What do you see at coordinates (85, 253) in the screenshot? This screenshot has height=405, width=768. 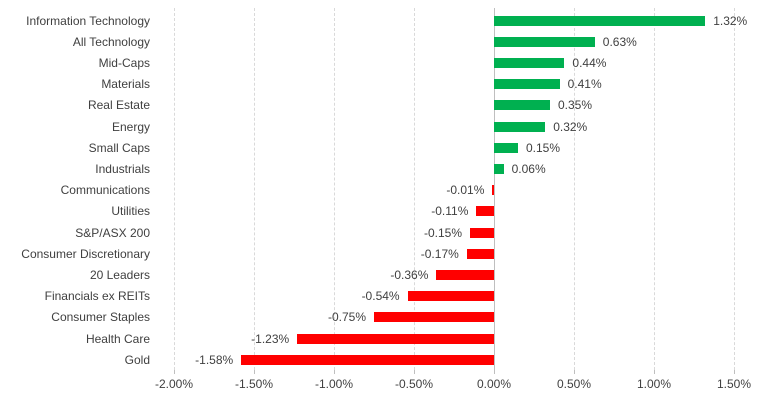 I see `category-label: Consumer Discretionary` at bounding box center [85, 253].